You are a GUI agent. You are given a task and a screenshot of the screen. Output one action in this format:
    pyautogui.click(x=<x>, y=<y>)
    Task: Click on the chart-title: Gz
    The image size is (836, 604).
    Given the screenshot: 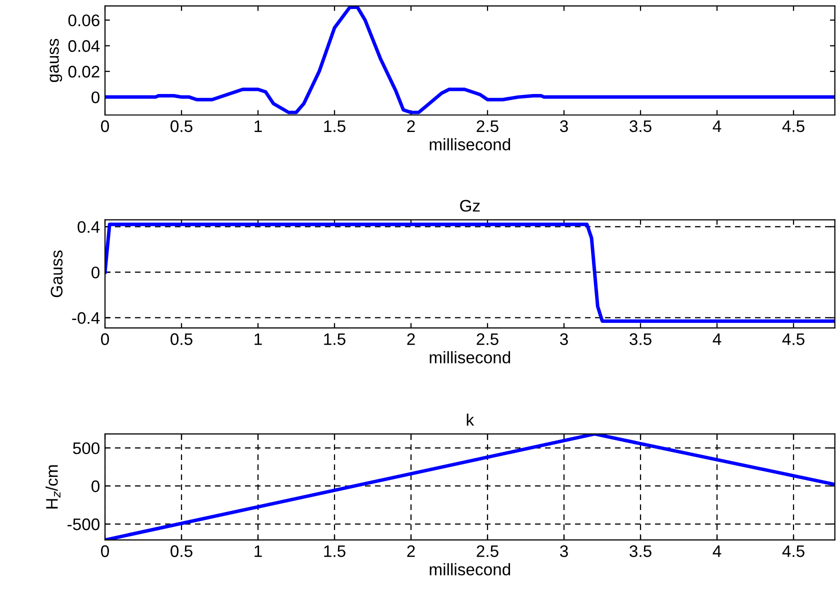 What is the action you would take?
    pyautogui.click(x=470, y=206)
    